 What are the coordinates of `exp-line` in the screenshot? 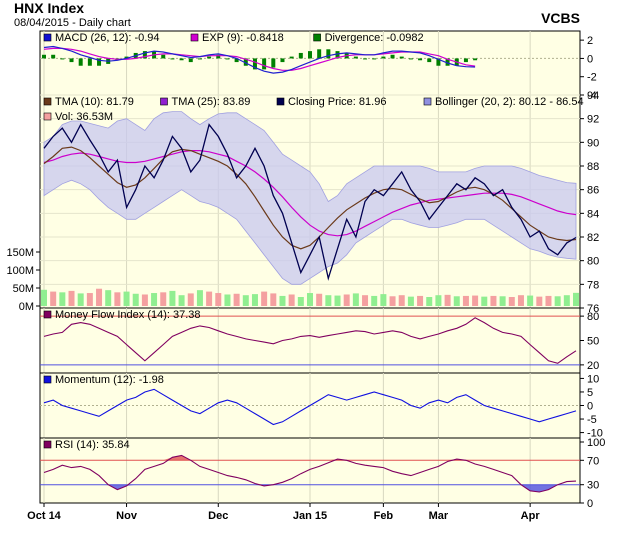 It's located at (259, 59).